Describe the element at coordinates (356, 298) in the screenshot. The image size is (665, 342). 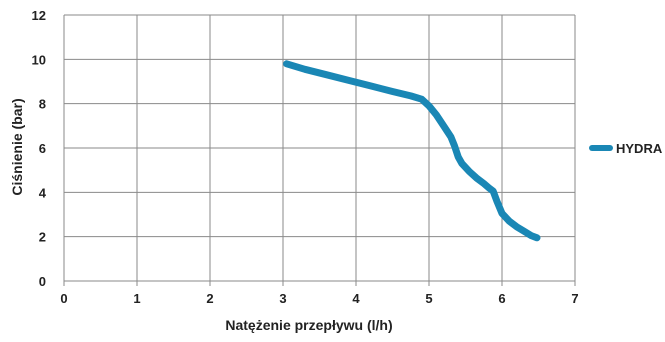
I see `x-tick-label: 4` at that location.